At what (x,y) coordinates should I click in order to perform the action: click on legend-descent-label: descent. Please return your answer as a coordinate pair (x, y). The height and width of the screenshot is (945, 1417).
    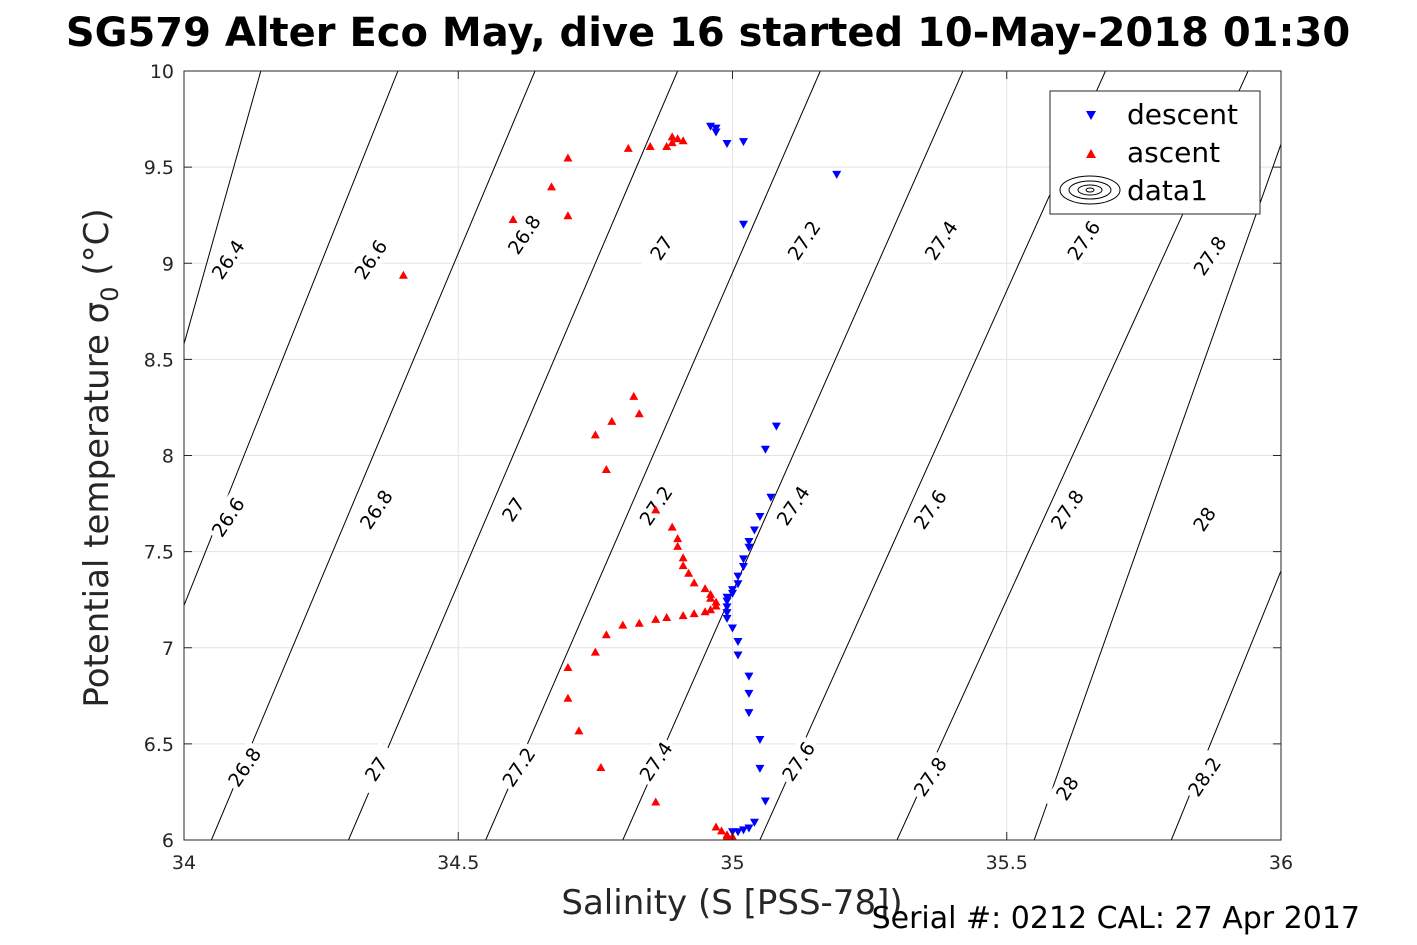
    Looking at the image, I should click on (1182, 114).